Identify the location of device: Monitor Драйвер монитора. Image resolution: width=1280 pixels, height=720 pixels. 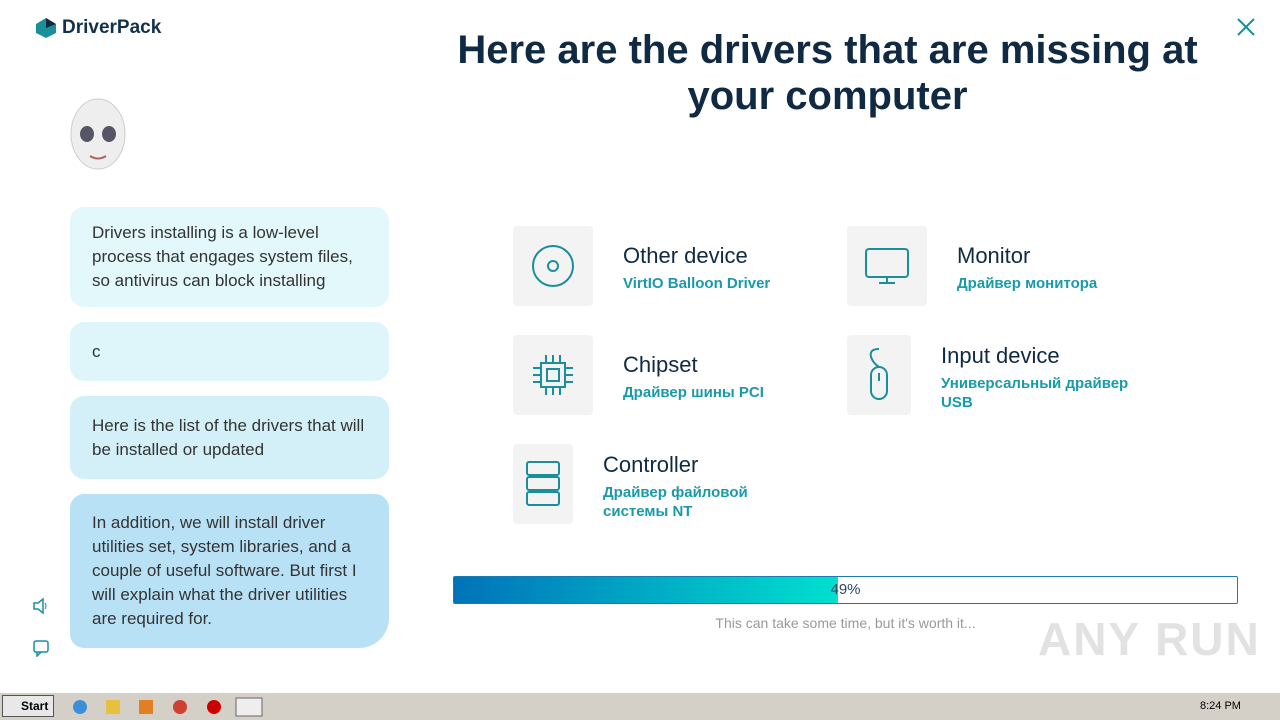
(1027, 268).